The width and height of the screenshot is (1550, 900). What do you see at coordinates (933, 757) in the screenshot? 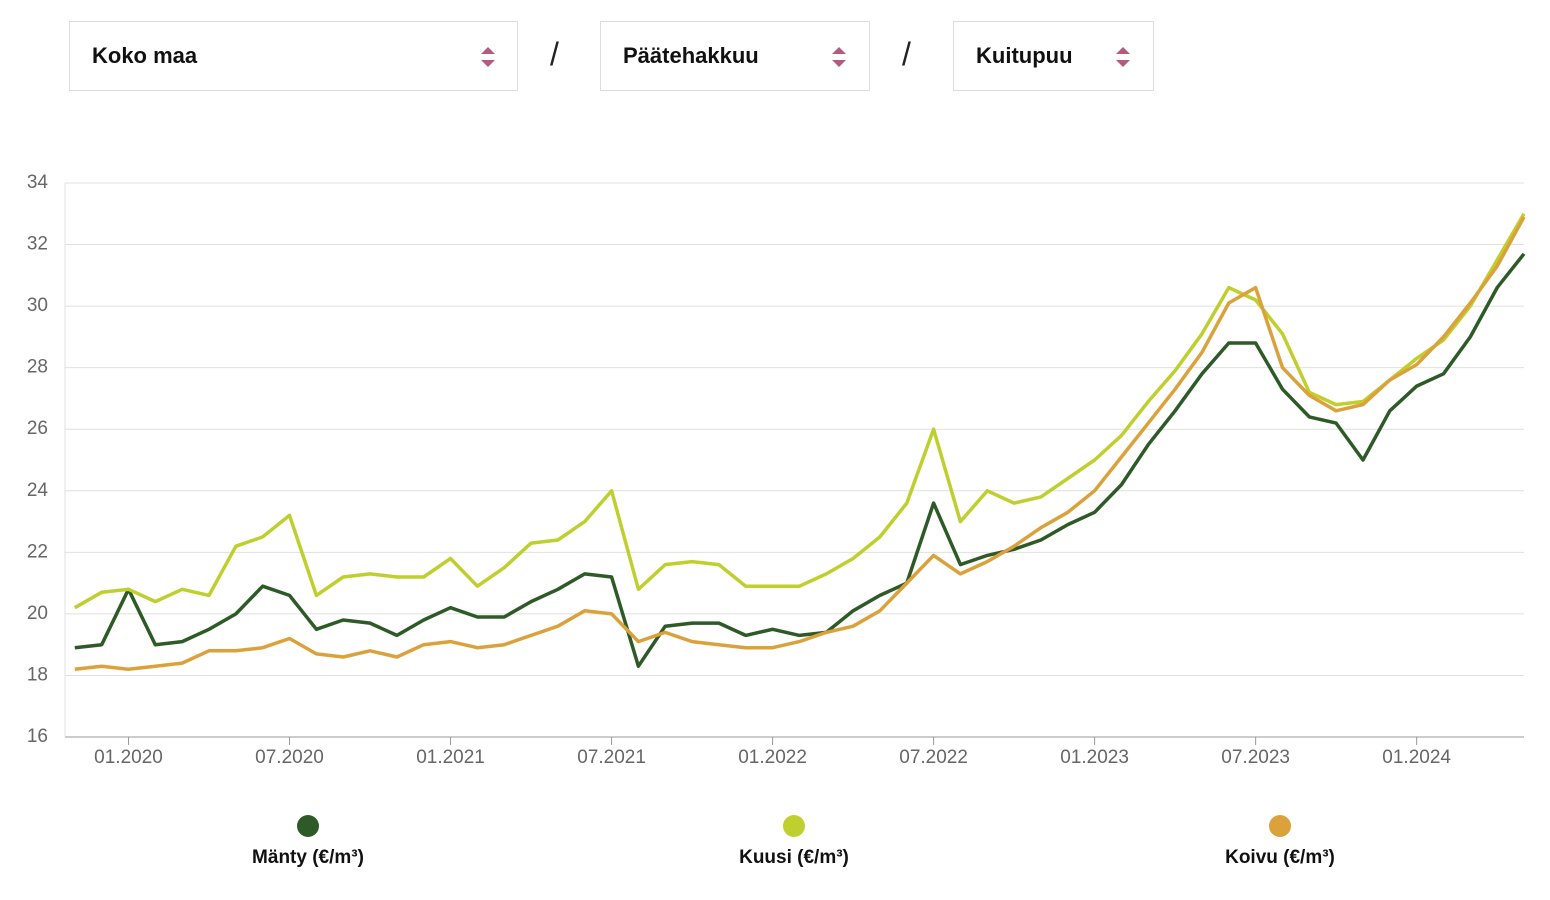
I see `x-tick-label: 07.2022` at bounding box center [933, 757].